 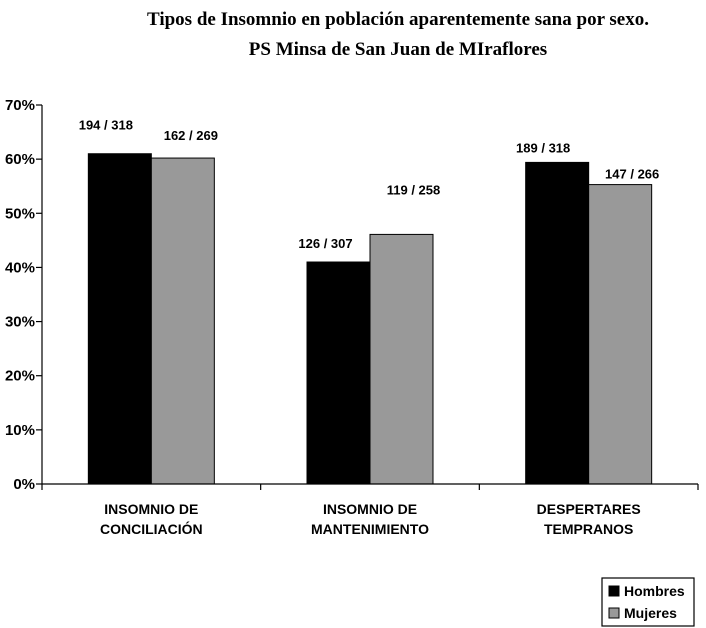 What do you see at coordinates (20, 105) in the screenshot?
I see `y-tick-label: 70%` at bounding box center [20, 105].